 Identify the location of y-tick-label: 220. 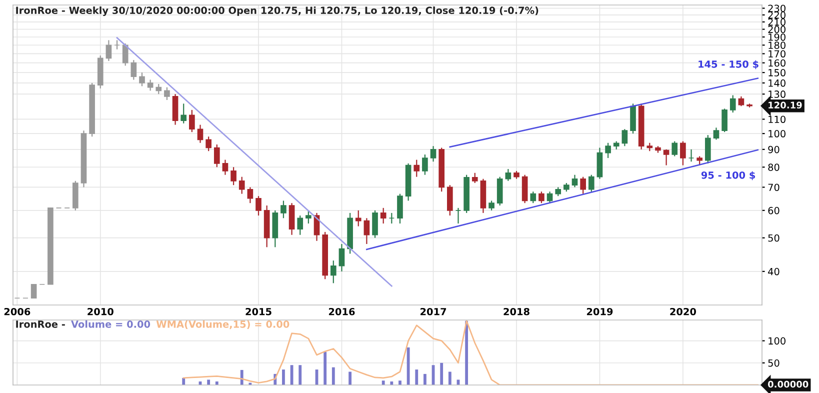
(777, 15).